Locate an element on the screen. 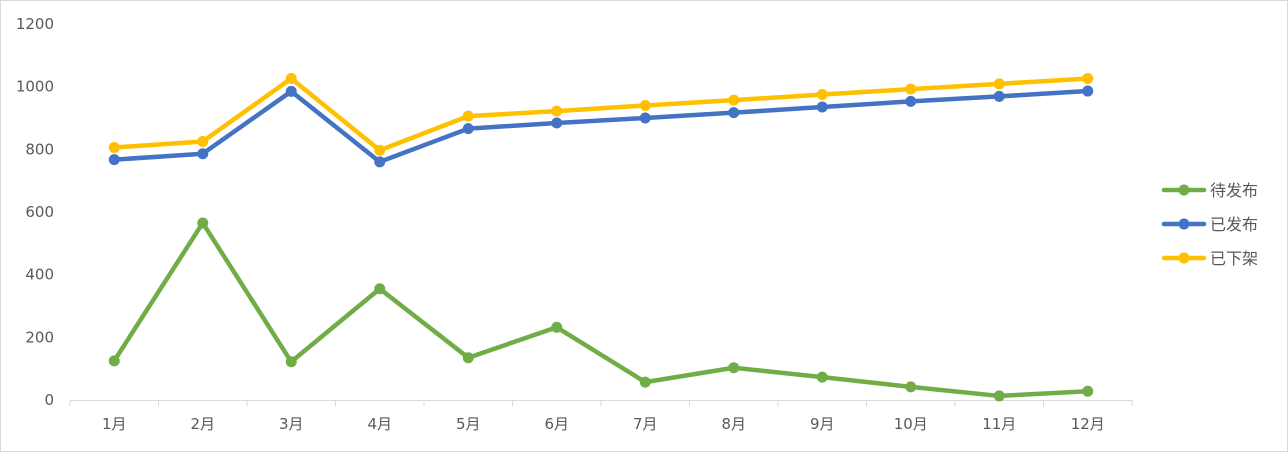 The image size is (1288, 452). x-tick-label: 1月 is located at coordinates (114, 424).